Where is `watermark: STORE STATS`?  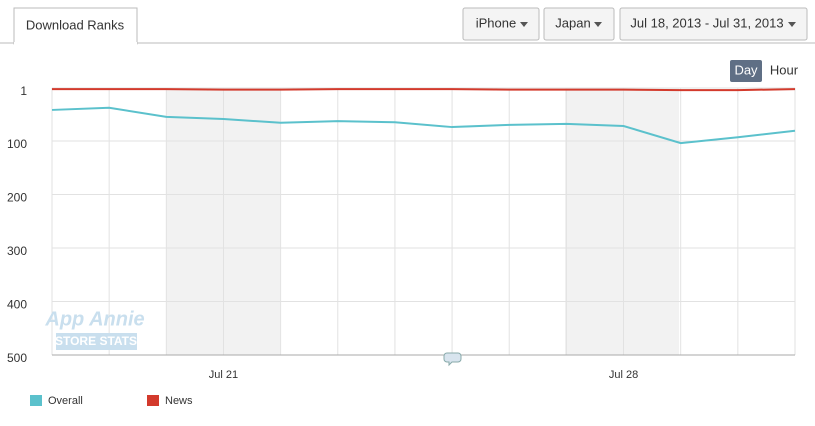 watermark: STORE STATS is located at coordinates (96, 341).